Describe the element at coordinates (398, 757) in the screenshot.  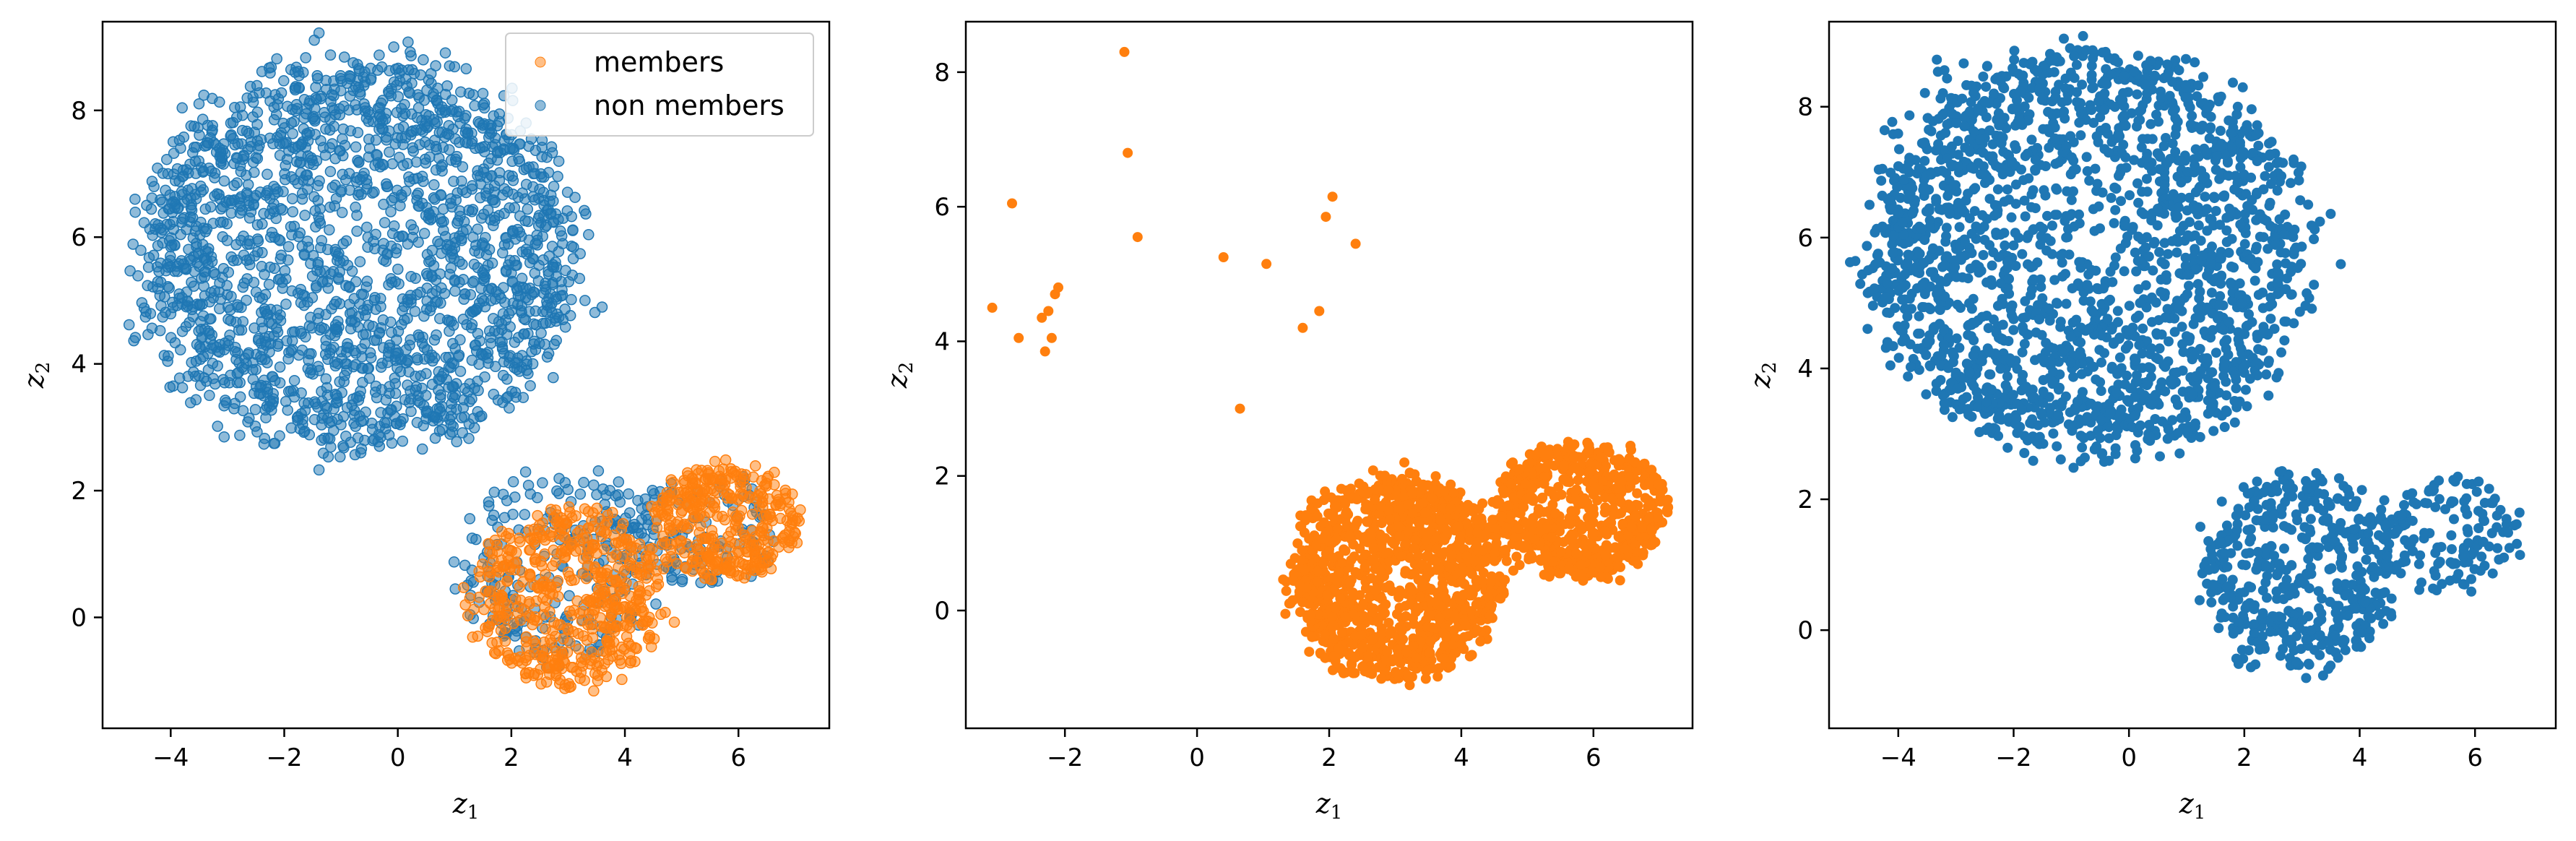
I see `x-tick-label: 0` at that location.